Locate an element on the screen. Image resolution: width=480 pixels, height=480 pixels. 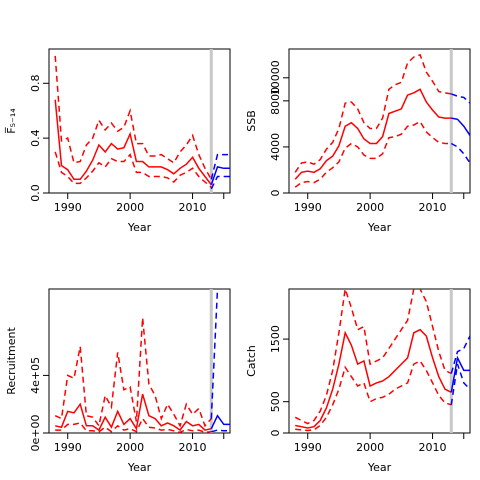
y-tick-label: 0.4 is located at coordinates (35, 138).